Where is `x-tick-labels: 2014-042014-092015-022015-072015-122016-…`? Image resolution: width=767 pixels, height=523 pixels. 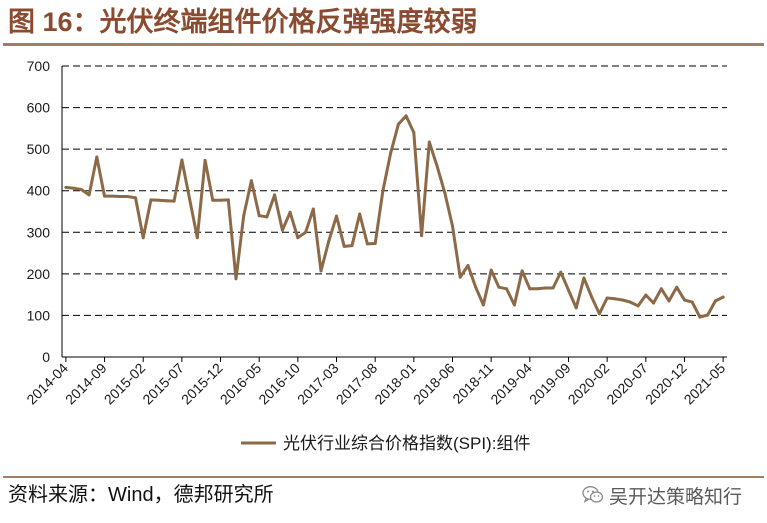
x-tick-labels: 2014-042014-092015-022015-072015-122016-… is located at coordinates (375, 384).